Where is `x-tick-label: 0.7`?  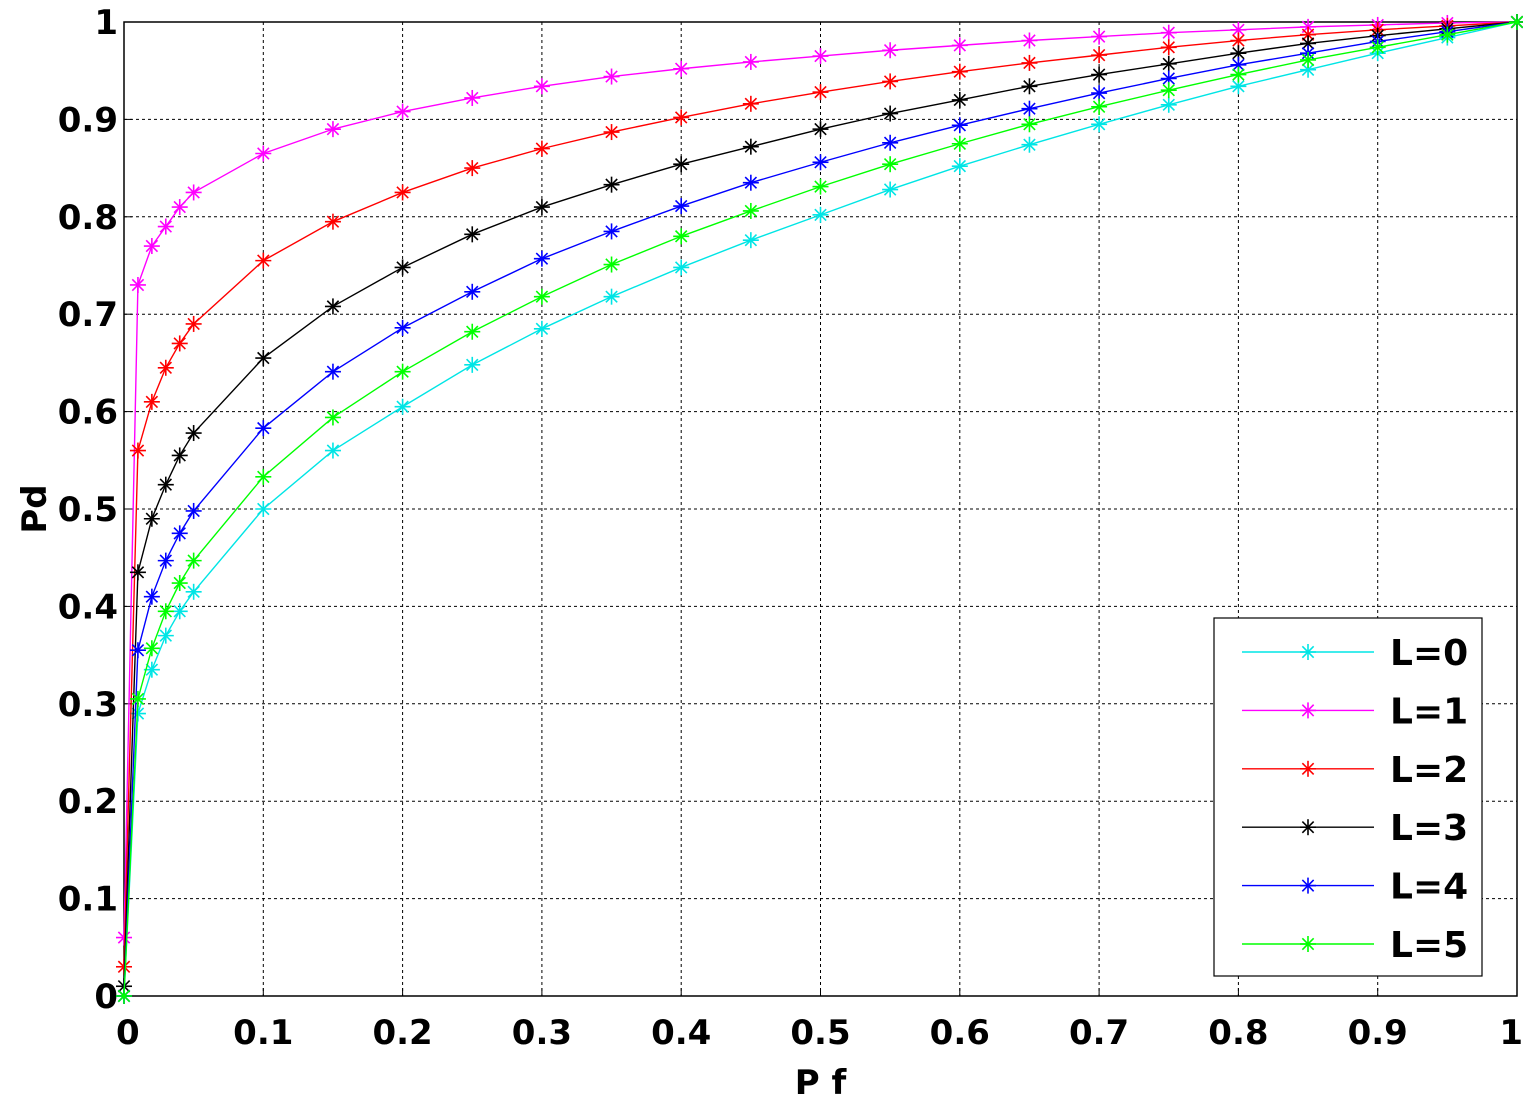
x-tick-label: 0.7 is located at coordinates (1099, 1033).